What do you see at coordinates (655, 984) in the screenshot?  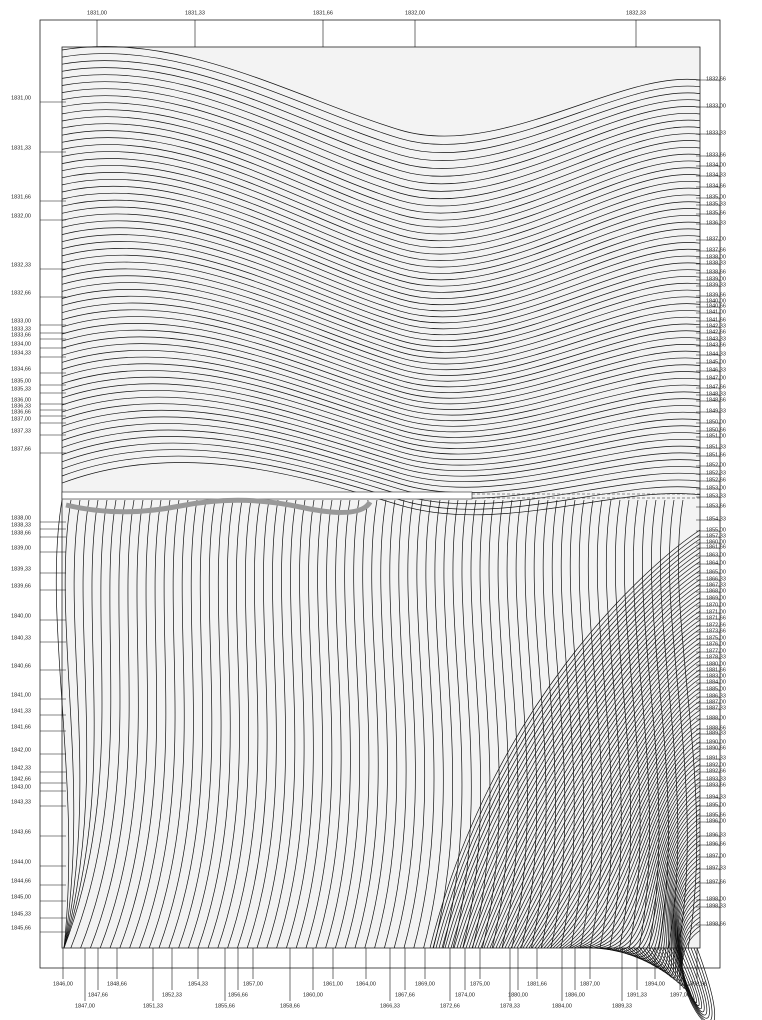 I see `bottom-label: 1894,00` at bounding box center [655, 984].